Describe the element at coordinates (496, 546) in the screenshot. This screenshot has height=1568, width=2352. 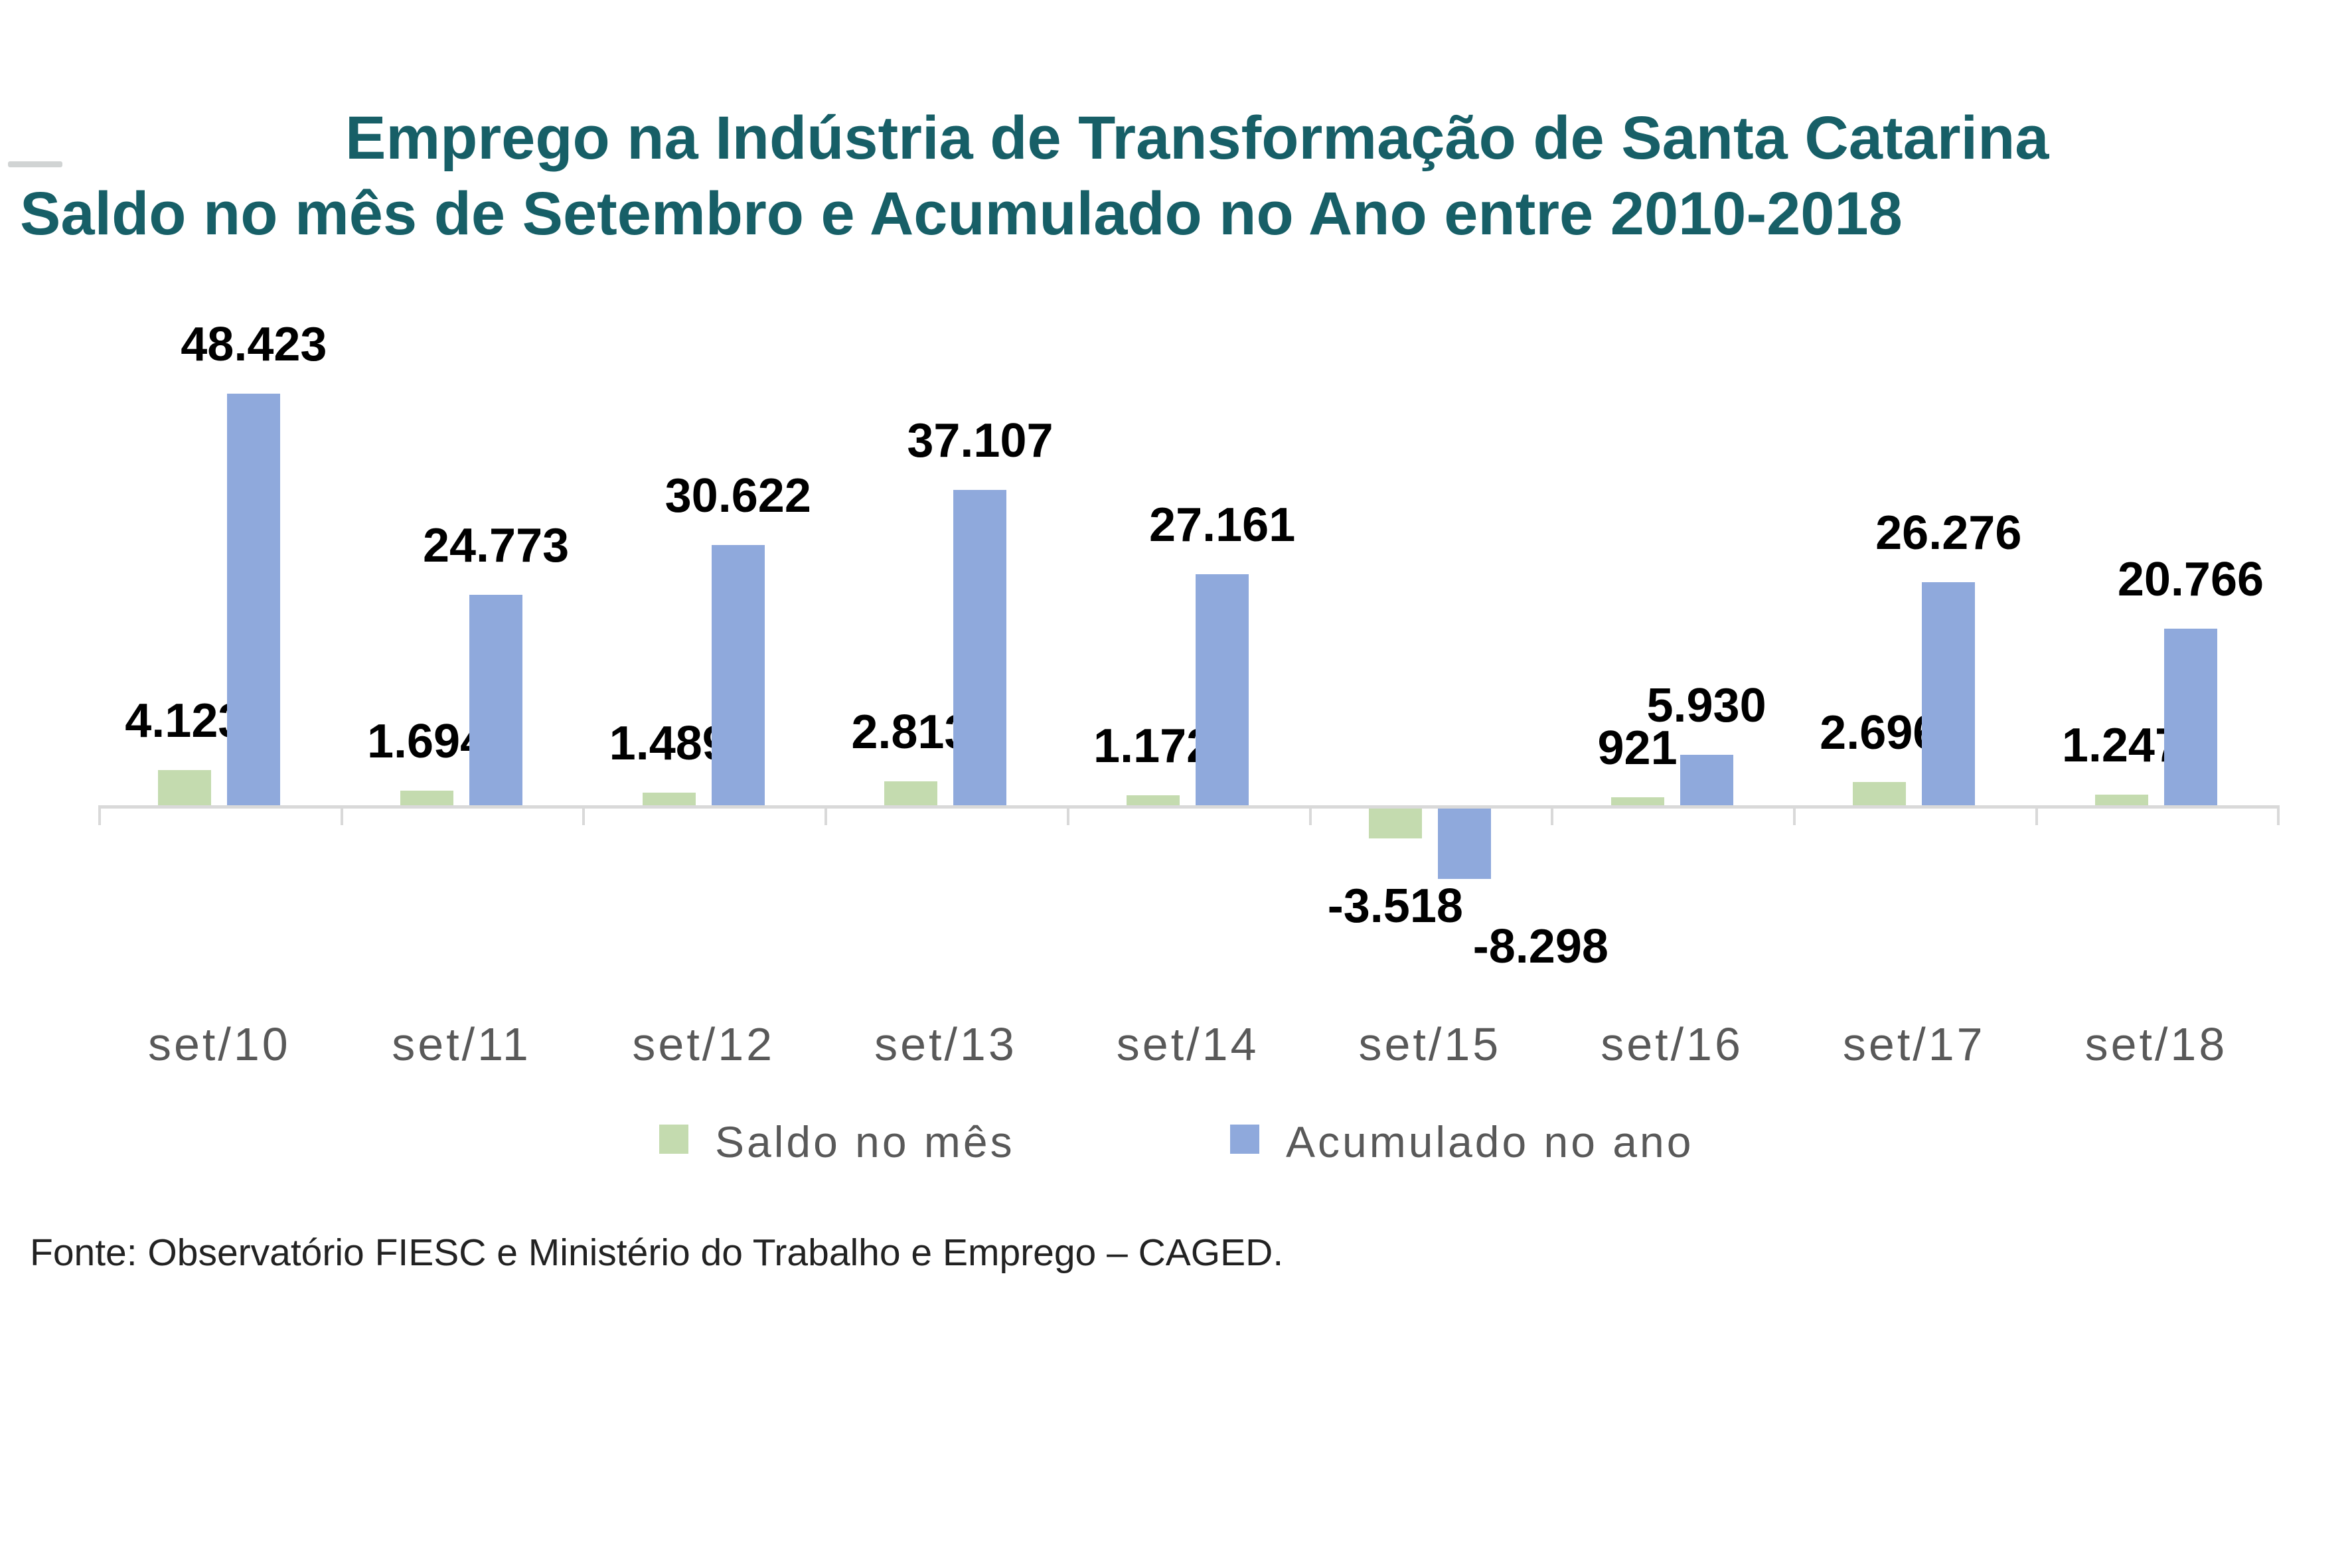
I see `data-label-acumulado-set/11: 24.773` at that location.